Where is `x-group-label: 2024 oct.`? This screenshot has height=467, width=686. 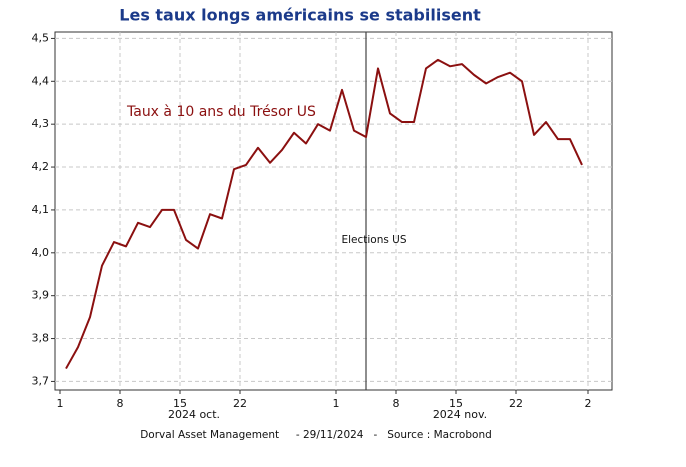 x-group-label: 2024 oct. is located at coordinates (194, 414).